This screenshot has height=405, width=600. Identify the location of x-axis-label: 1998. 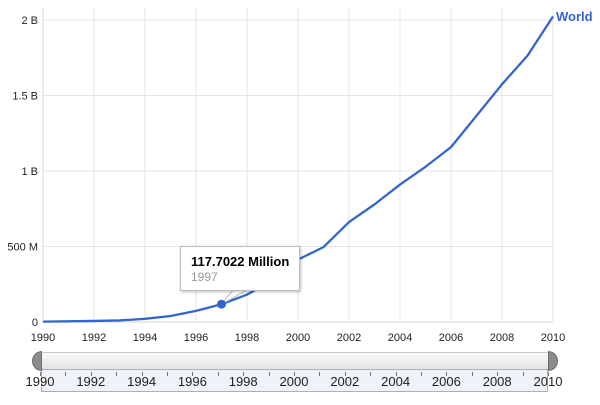
(247, 338).